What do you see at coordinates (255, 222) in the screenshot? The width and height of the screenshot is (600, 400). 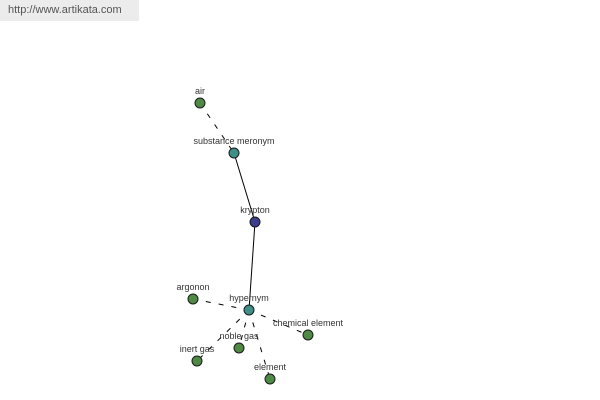 I see `node-krypton` at bounding box center [255, 222].